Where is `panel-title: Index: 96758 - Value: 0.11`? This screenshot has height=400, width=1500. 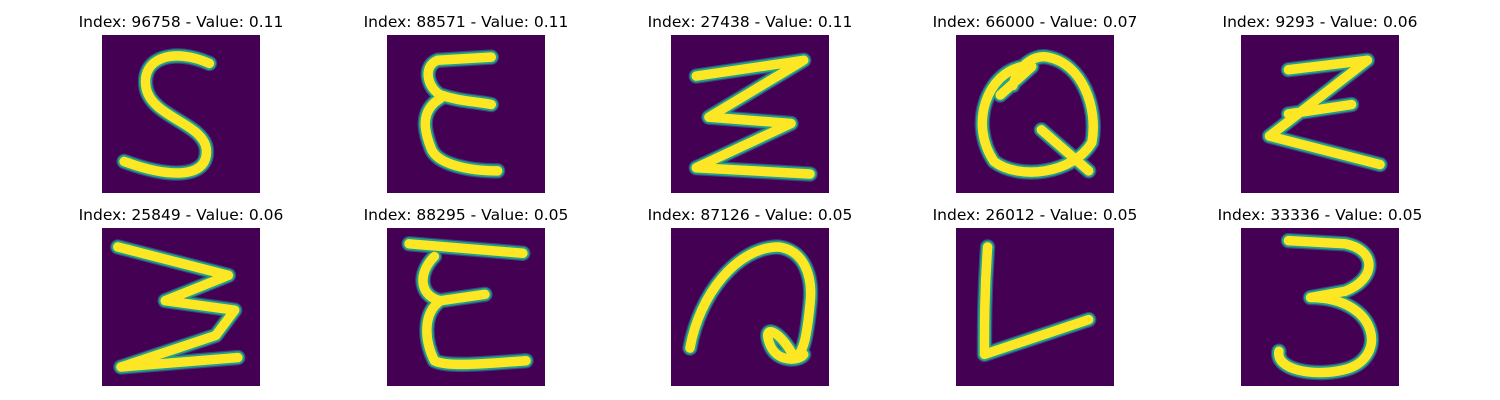 panel-title: Index: 96758 - Value: 0.11 is located at coordinates (181, 22).